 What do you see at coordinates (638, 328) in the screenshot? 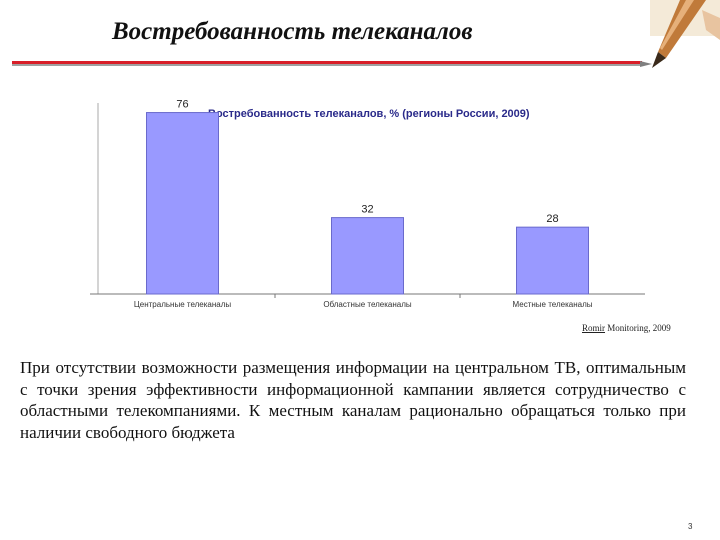
I see `source-rest: Monitoring, 2009` at bounding box center [638, 328].